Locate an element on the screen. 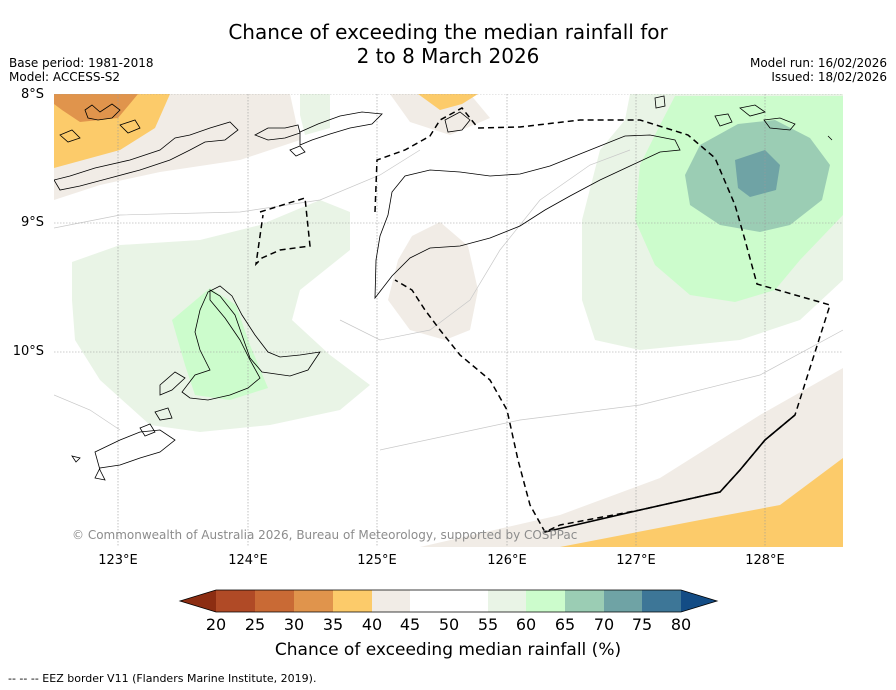  lon-label-128e: 128°E is located at coordinates (765, 560).